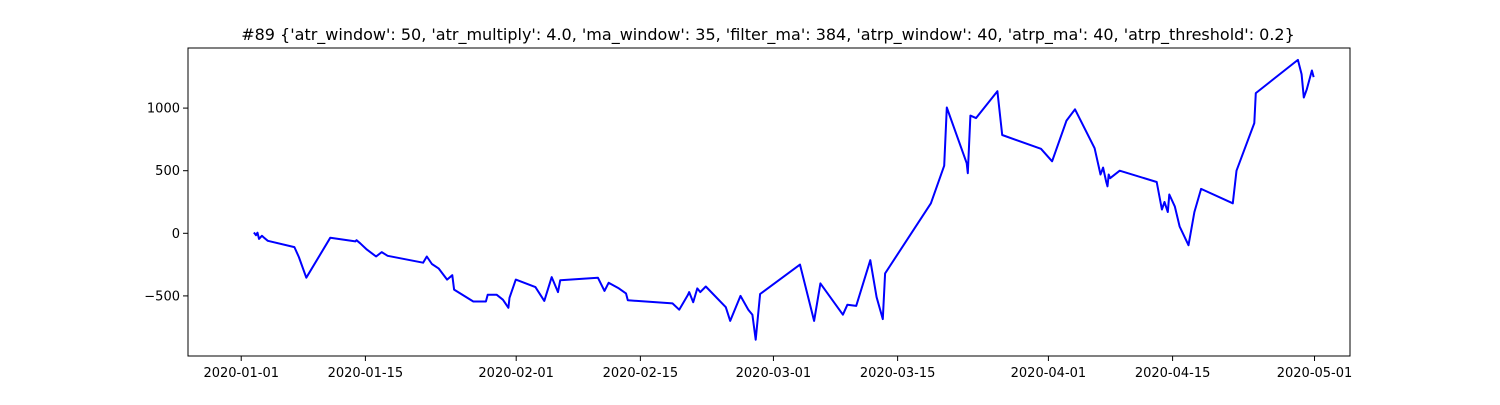  I want to click on y-axis: −500 0 500 1000, so click(166, 203).